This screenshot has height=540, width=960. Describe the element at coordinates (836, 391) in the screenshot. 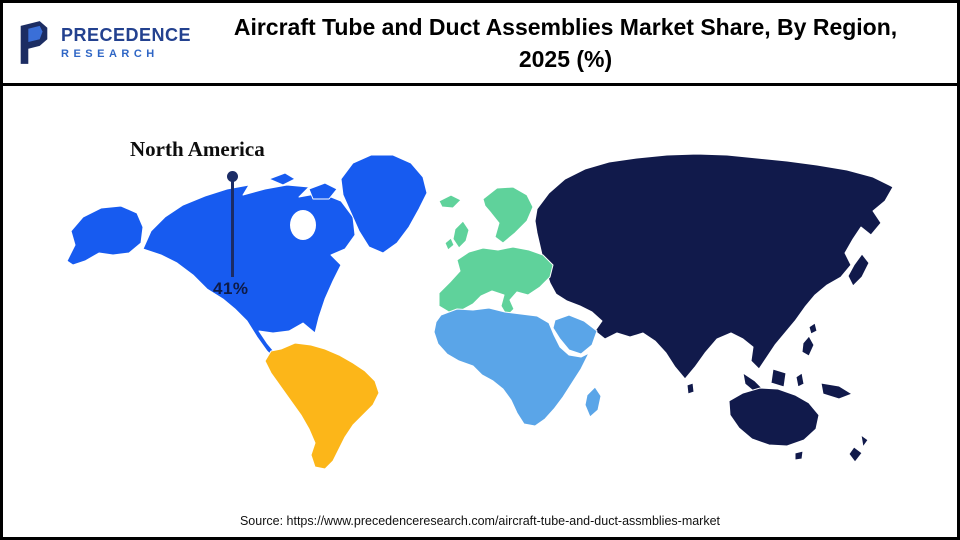

I see `new-guinea` at that location.